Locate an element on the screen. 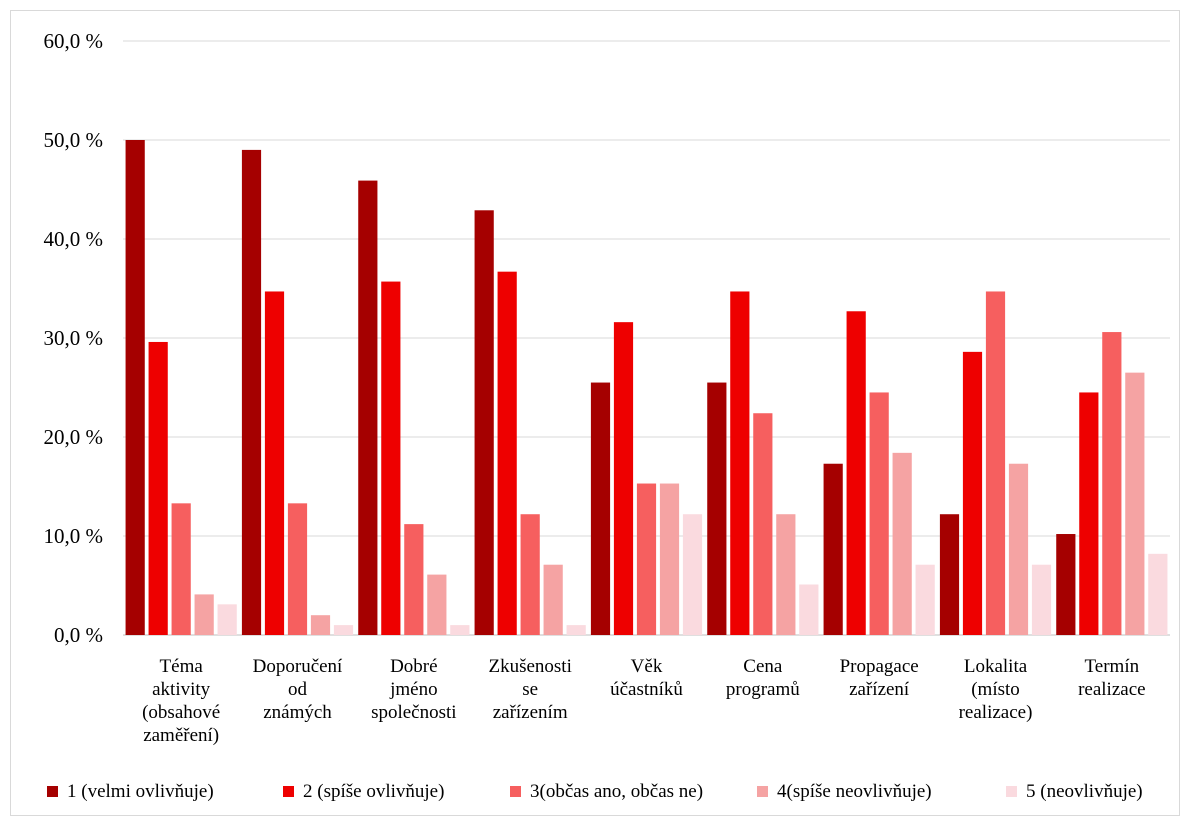  y-tick-label: 0,0 % is located at coordinates (78, 635).